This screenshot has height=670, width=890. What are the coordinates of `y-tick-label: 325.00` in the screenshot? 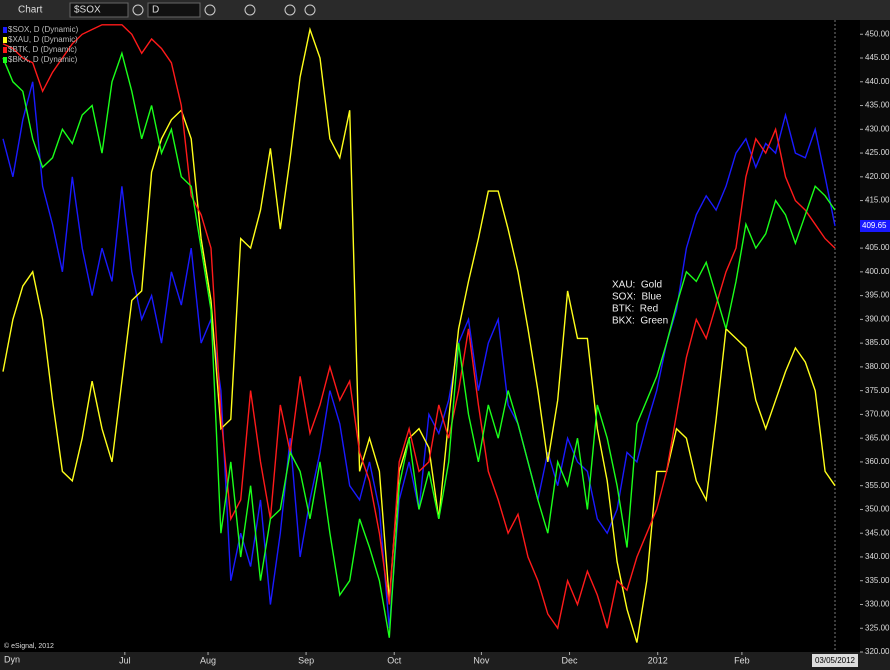 It's located at (877, 627).